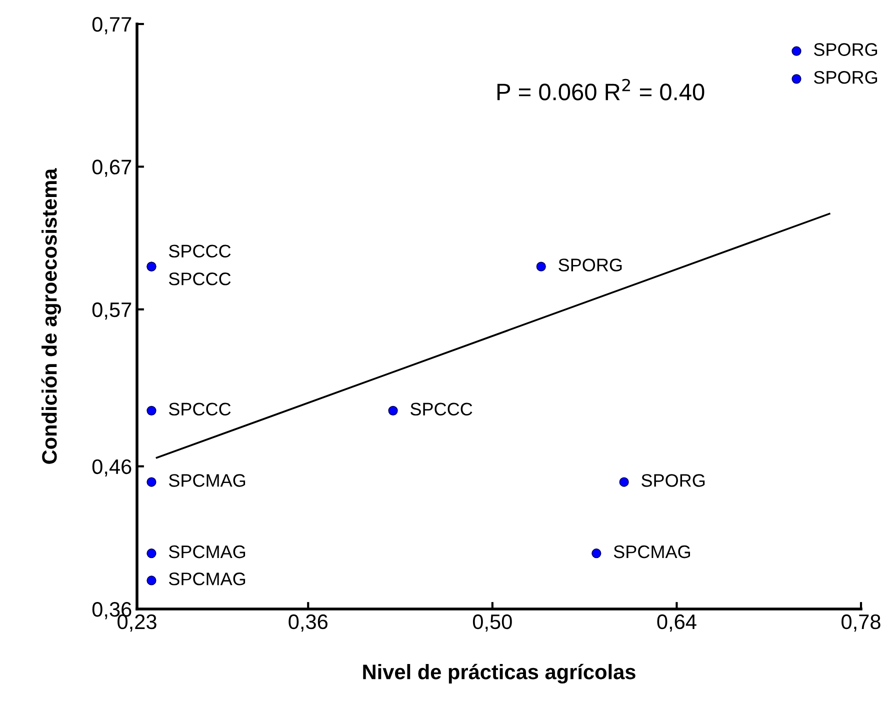  Describe the element at coordinates (308, 623) in the screenshot. I see `x-tick-label: 0,36` at that location.